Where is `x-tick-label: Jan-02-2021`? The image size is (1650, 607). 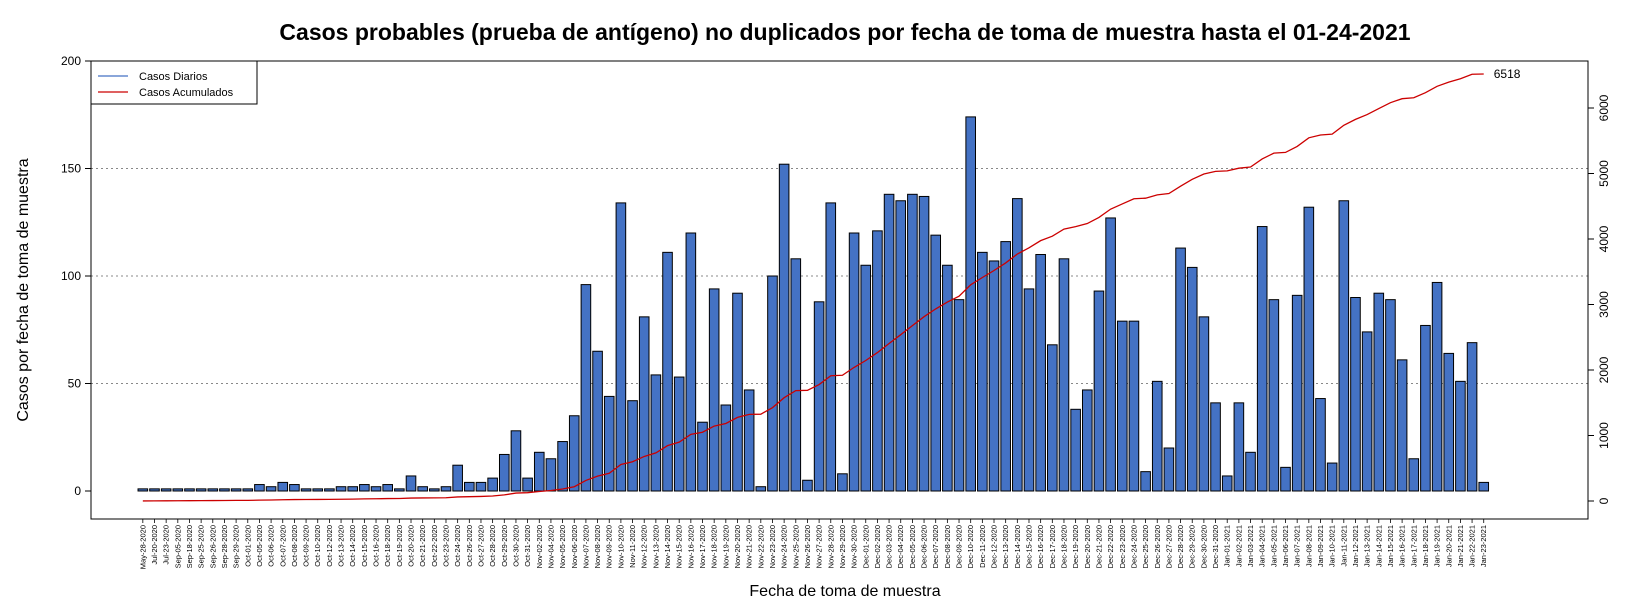
x-tick-label: Jan-02-2021 is located at coordinates (1238, 546).